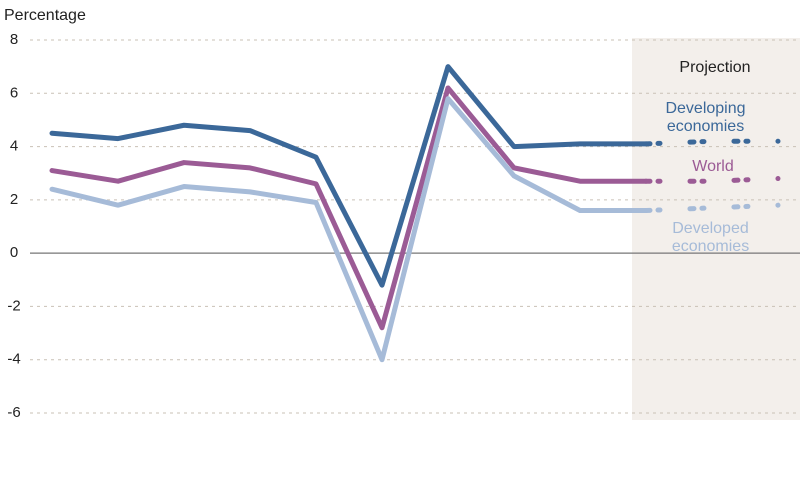 The width and height of the screenshot is (800, 480). I want to click on y-tick-label: 4, so click(14, 146).